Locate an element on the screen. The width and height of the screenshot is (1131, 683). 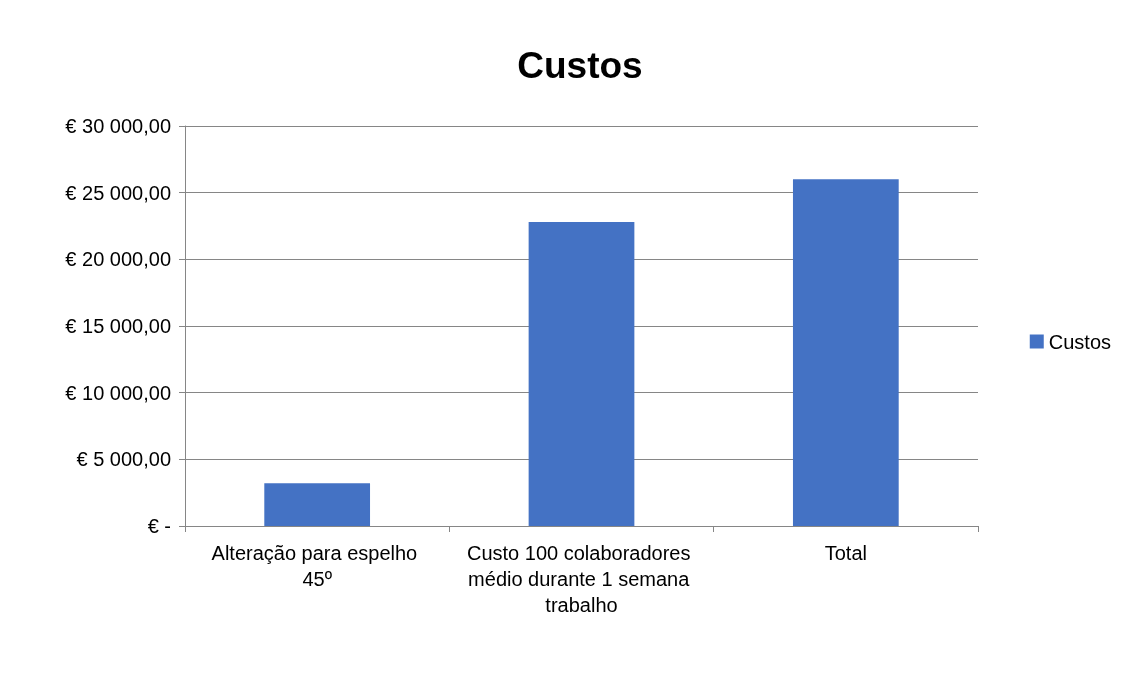
y-tick-label: € - is located at coordinates (159, 526).